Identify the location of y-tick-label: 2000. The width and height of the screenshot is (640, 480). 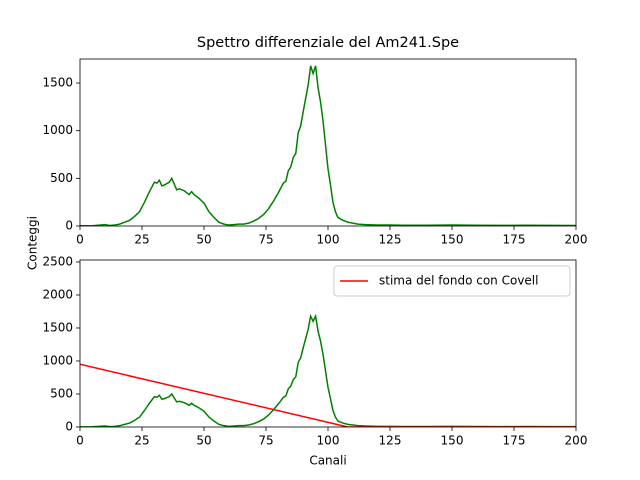
(57, 294).